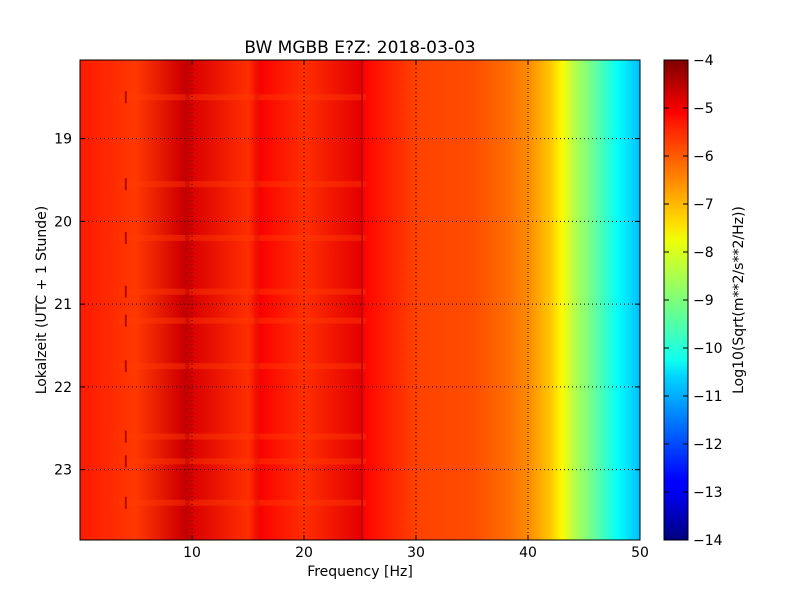  What do you see at coordinates (63, 222) in the screenshot?
I see `y-tick-label: 20` at bounding box center [63, 222].